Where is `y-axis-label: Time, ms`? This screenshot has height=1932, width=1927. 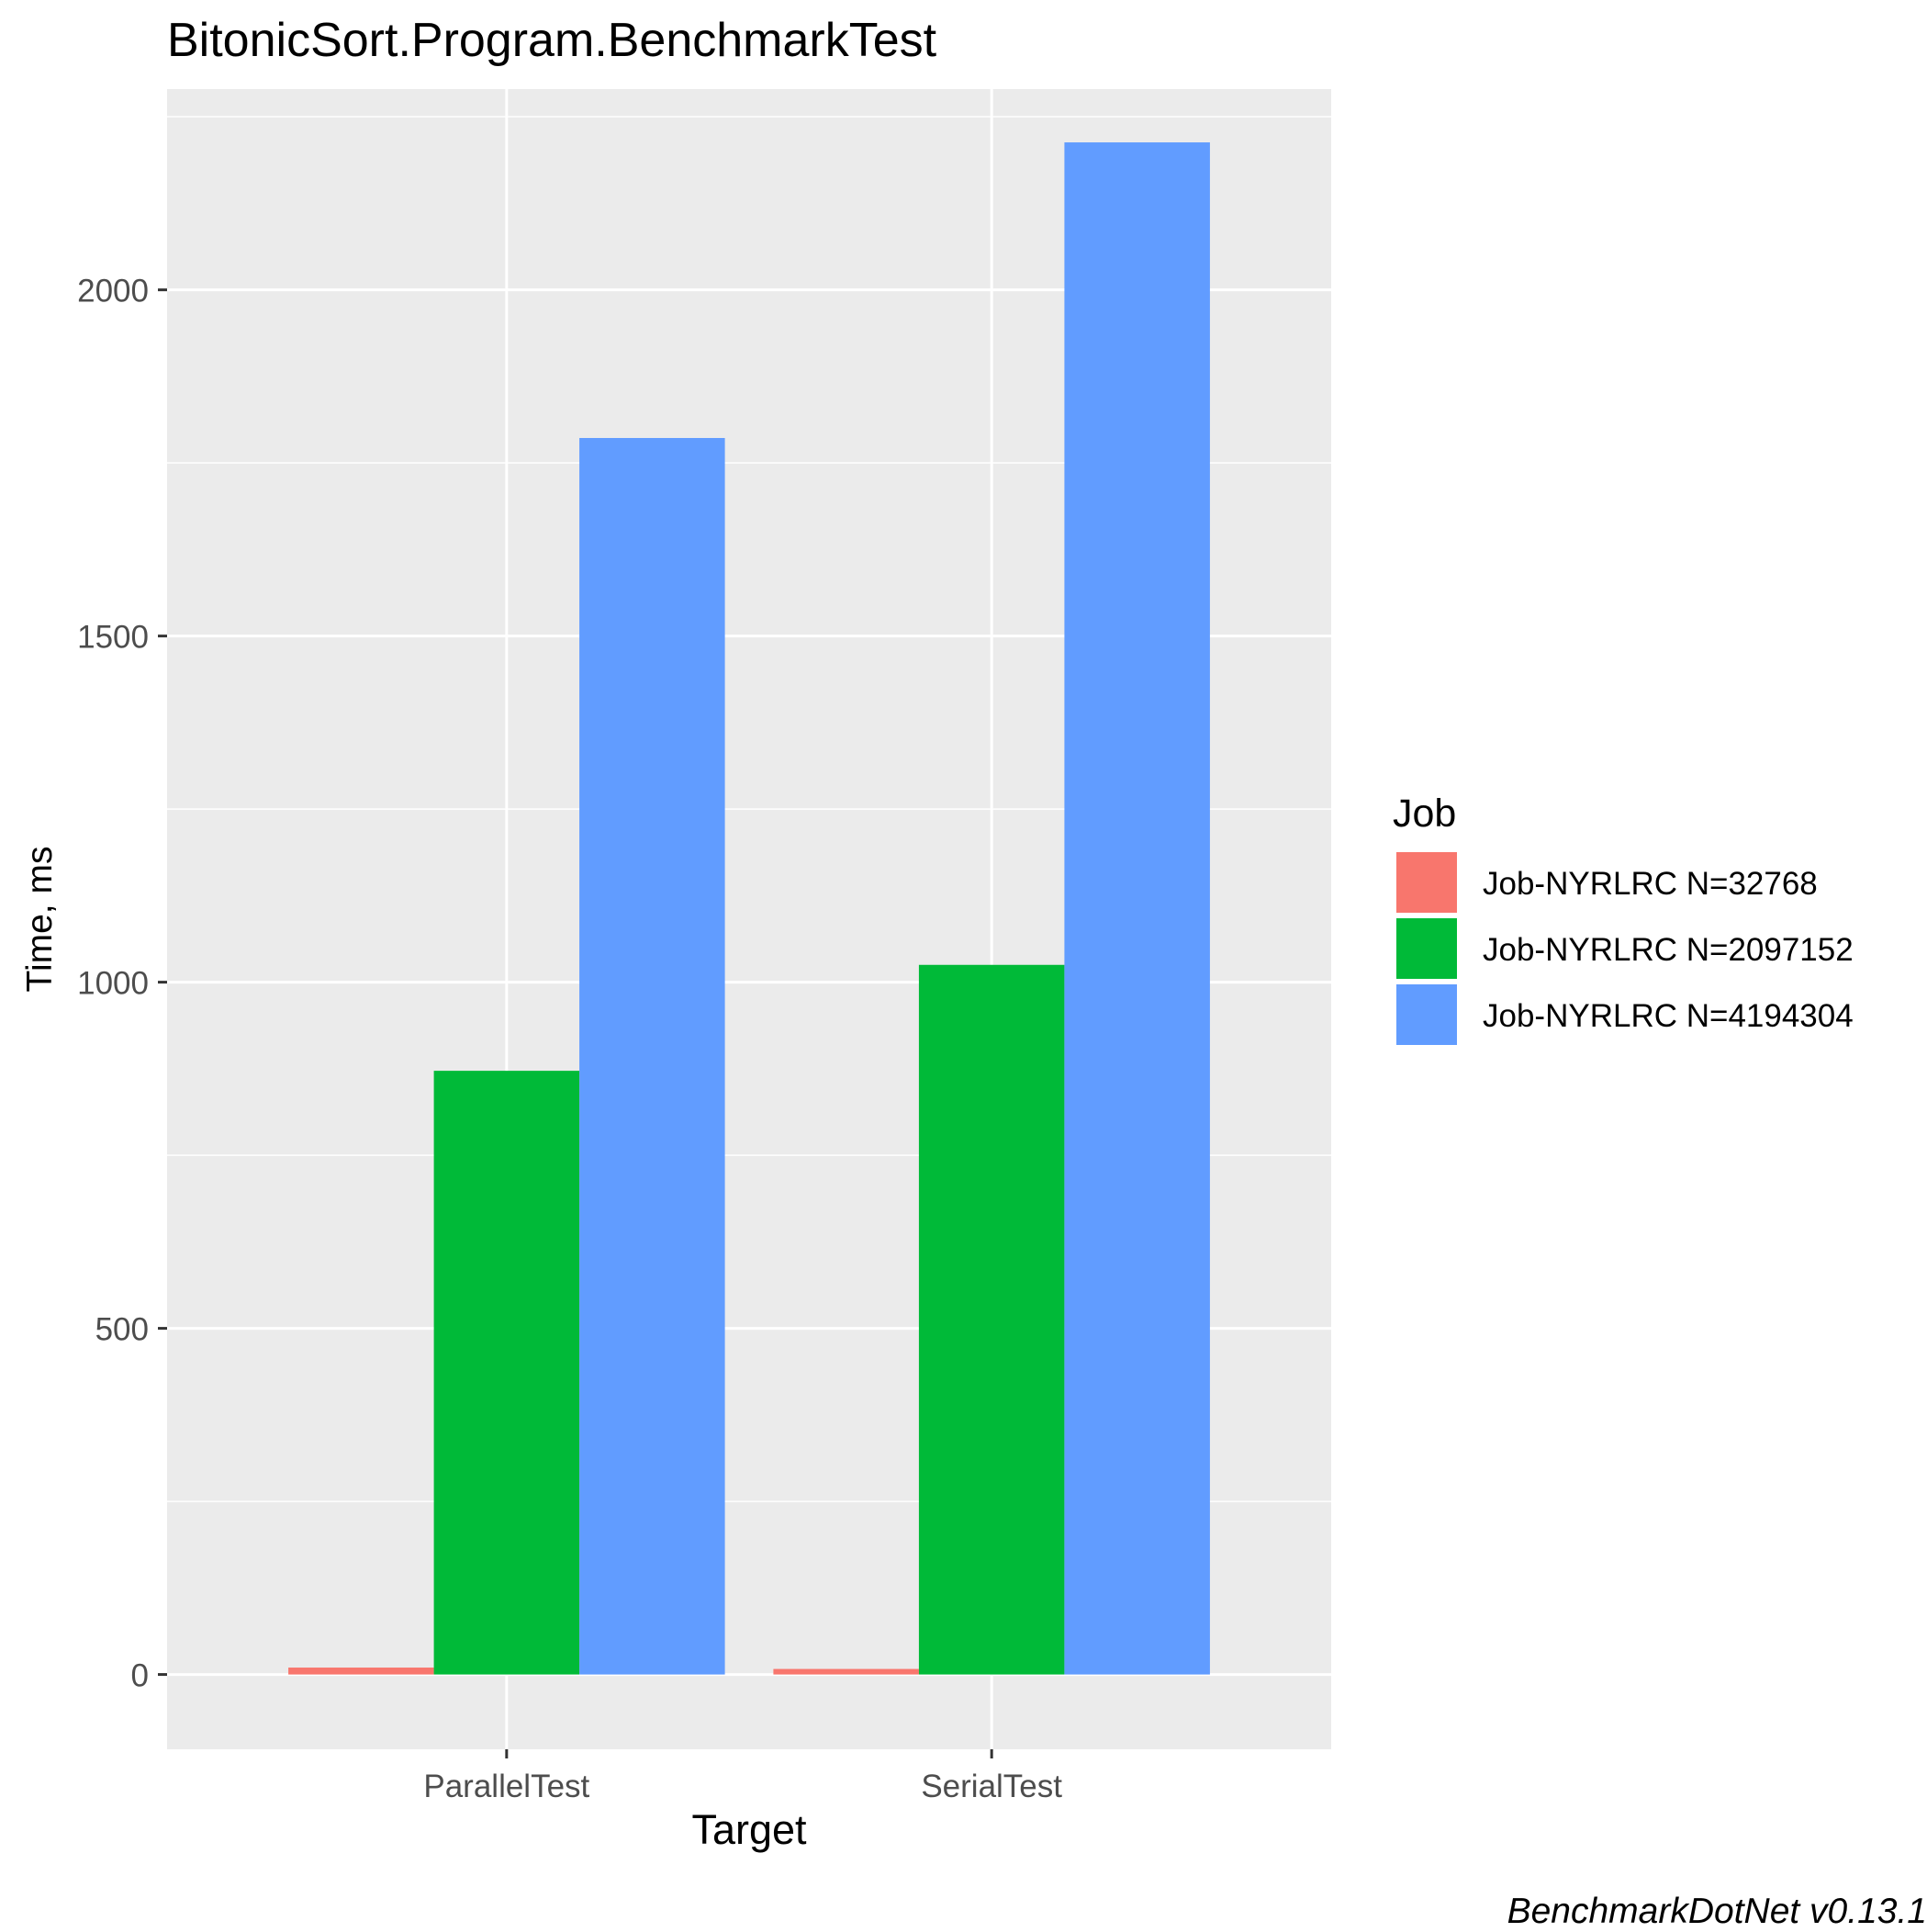
y-axis-label: Time, ms is located at coordinates (40, 920).